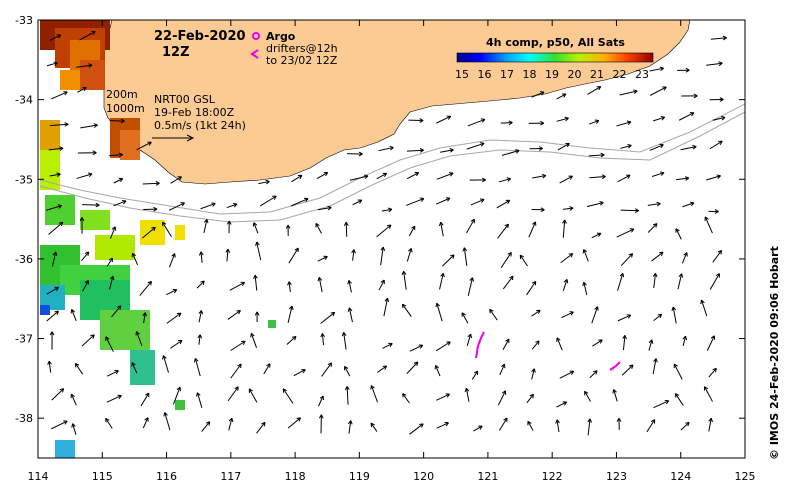  What do you see at coordinates (185, 99) in the screenshot?
I see `model-name: NRT00 GSL` at bounding box center [185, 99].